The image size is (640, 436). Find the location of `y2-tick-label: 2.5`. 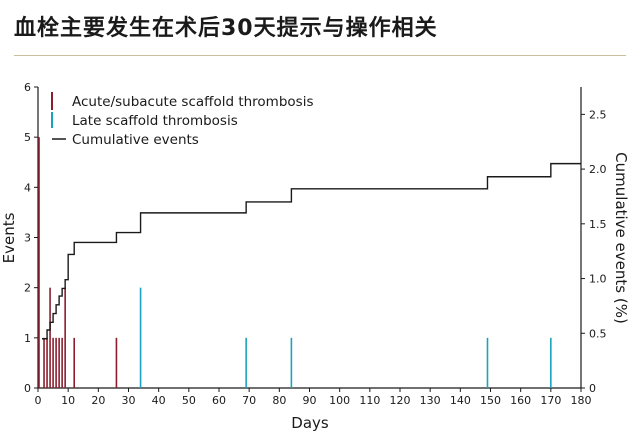

y2-tick-label: 2.5 is located at coordinates (598, 114).